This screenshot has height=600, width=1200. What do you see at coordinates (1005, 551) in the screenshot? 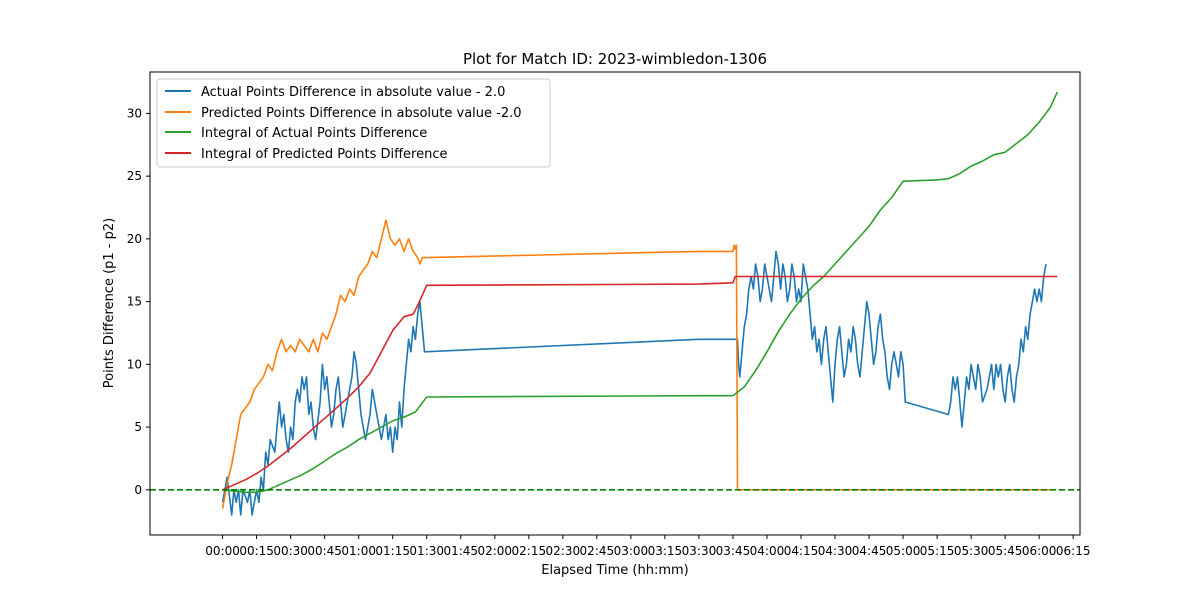
I see `x-tick-label: 05:45` at bounding box center [1005, 551].